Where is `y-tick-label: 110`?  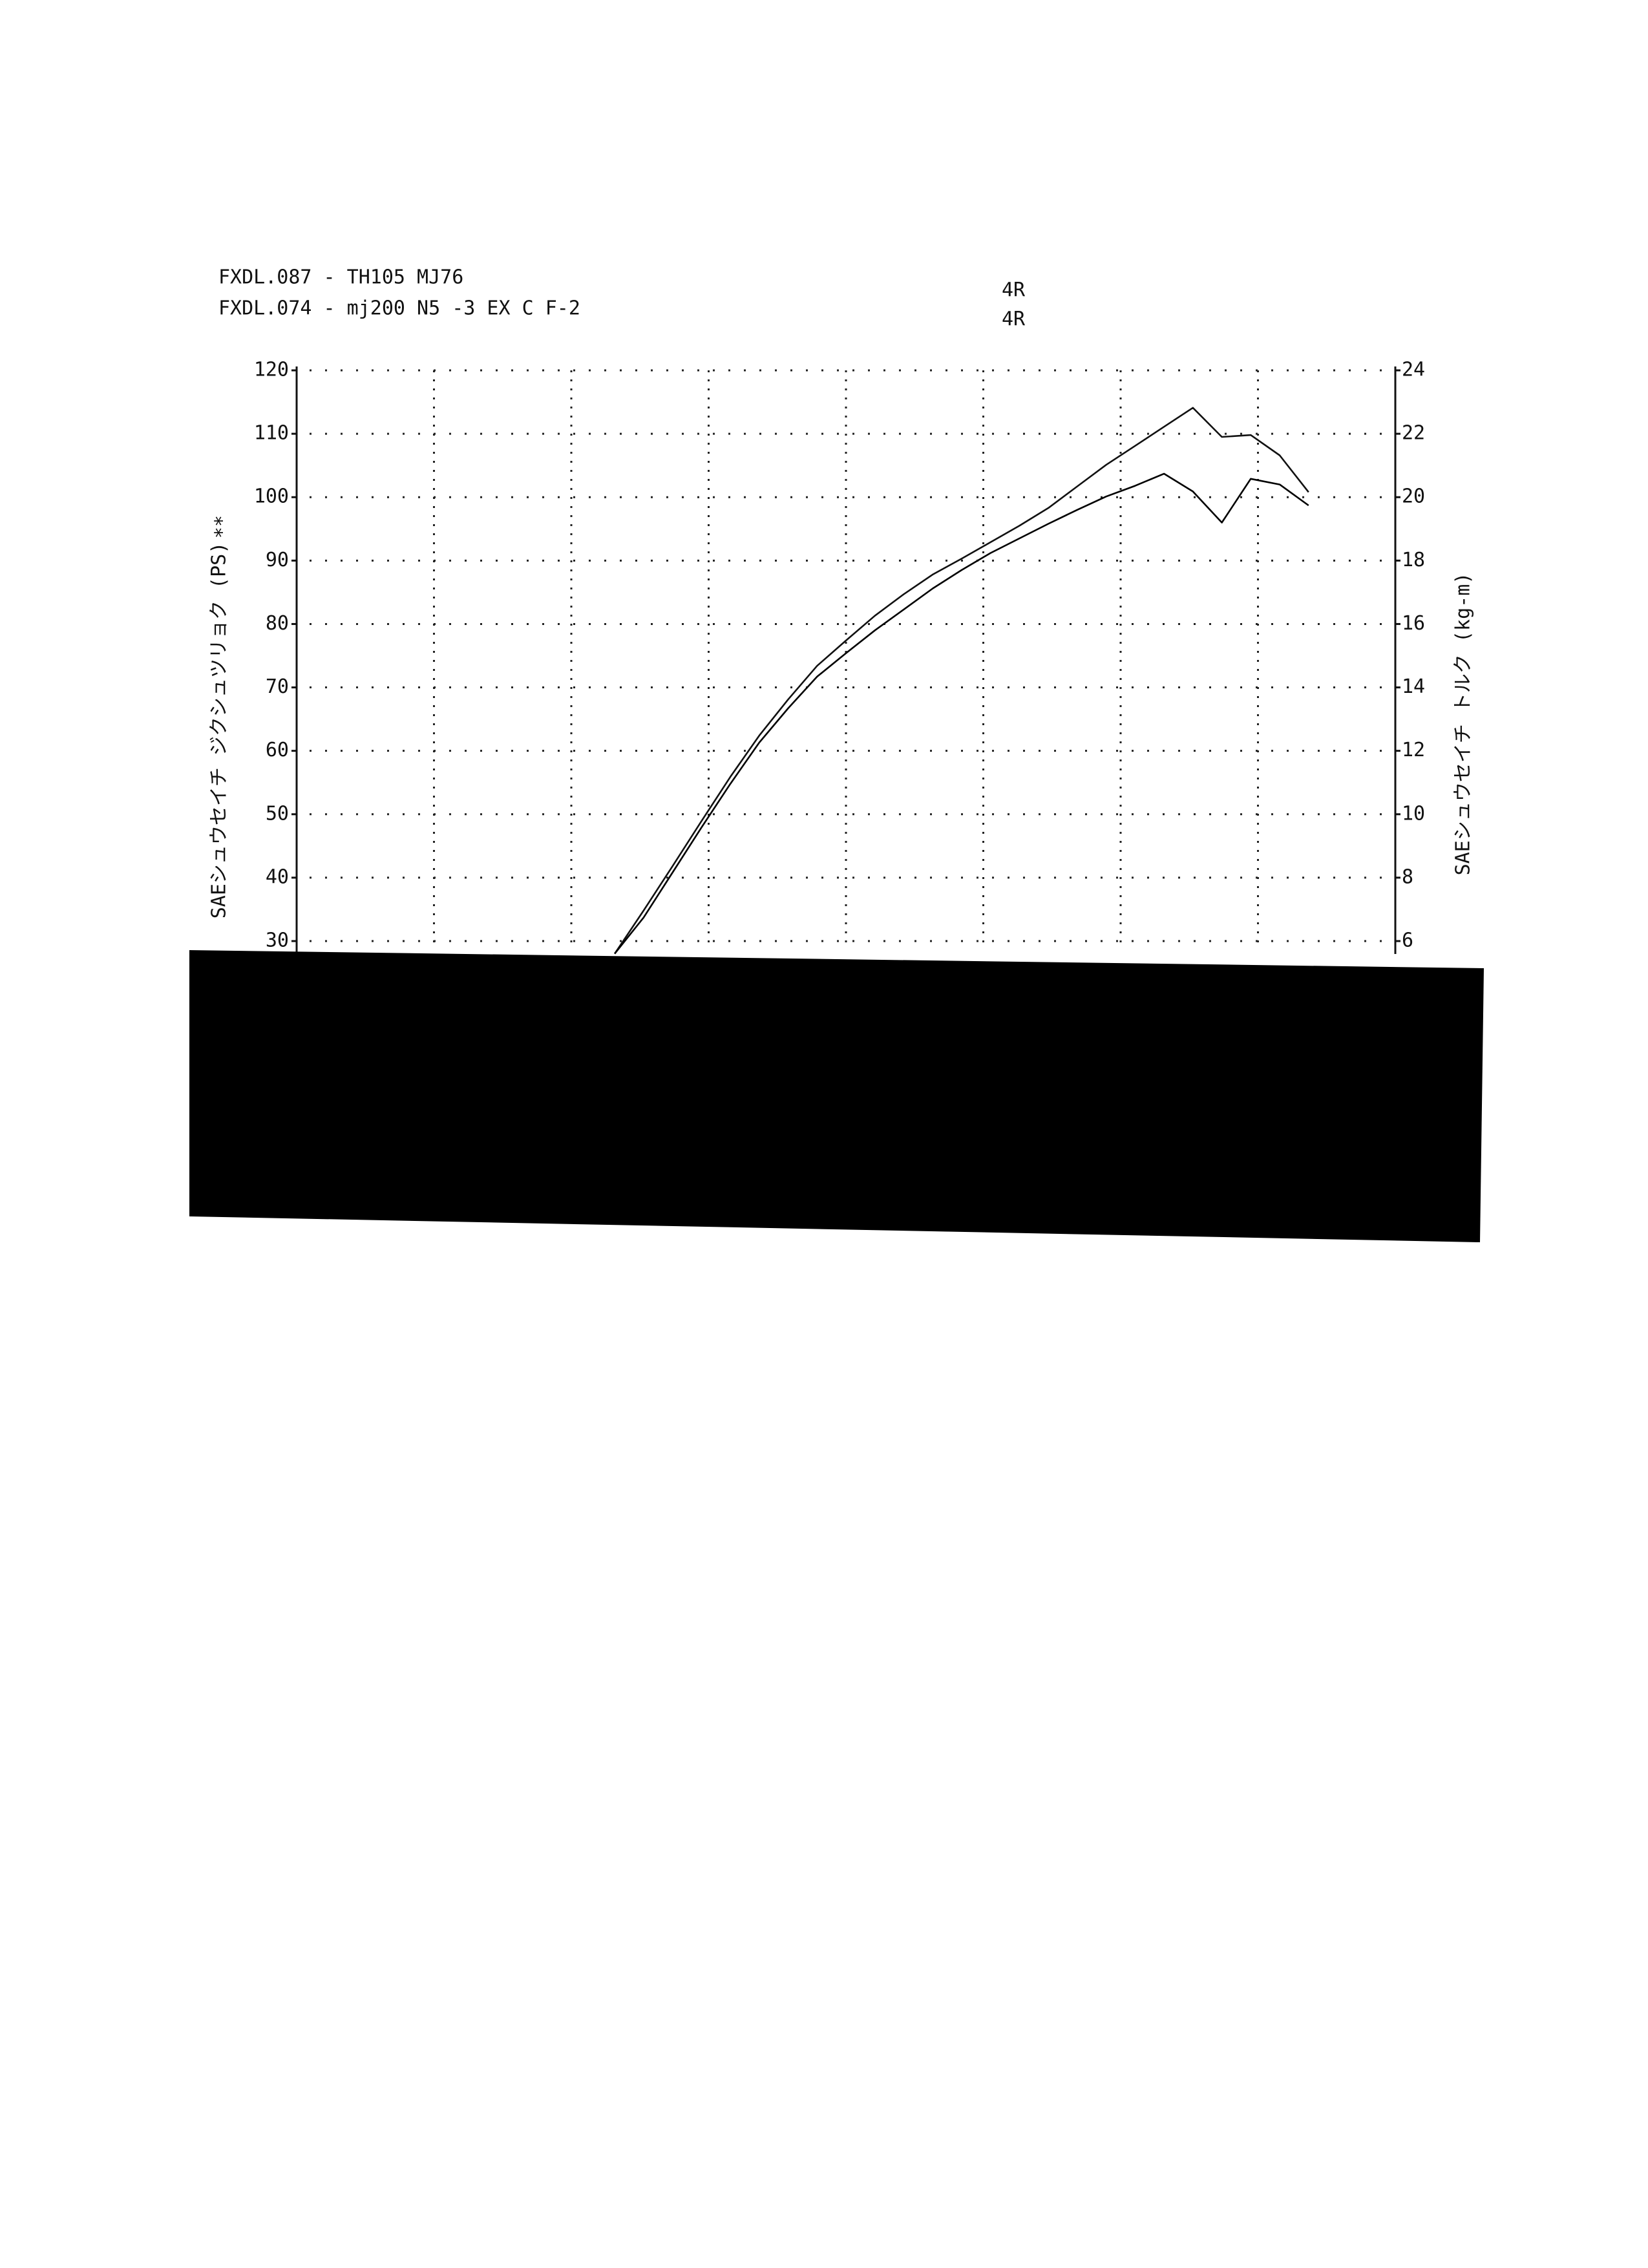 y-tick-label: 110 is located at coordinates (271, 433).